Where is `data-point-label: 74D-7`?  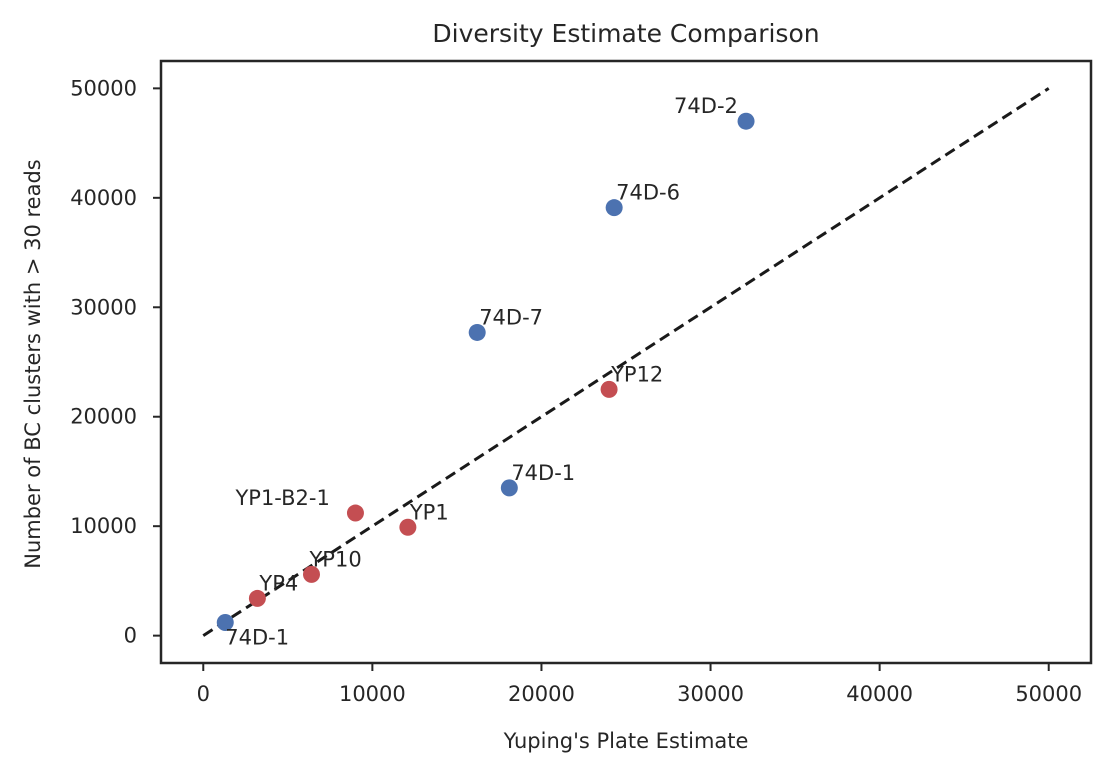 data-point-label: 74D-7 is located at coordinates (511, 317).